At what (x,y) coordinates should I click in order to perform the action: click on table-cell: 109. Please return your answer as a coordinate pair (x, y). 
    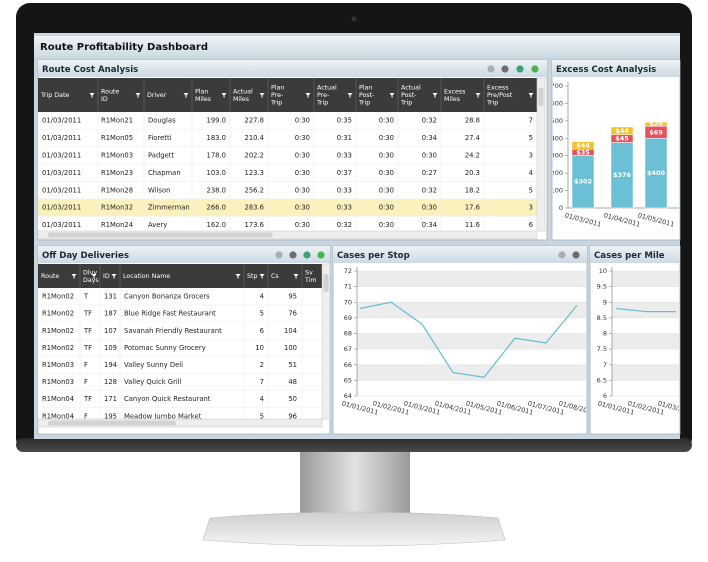
    Looking at the image, I should click on (110, 348).